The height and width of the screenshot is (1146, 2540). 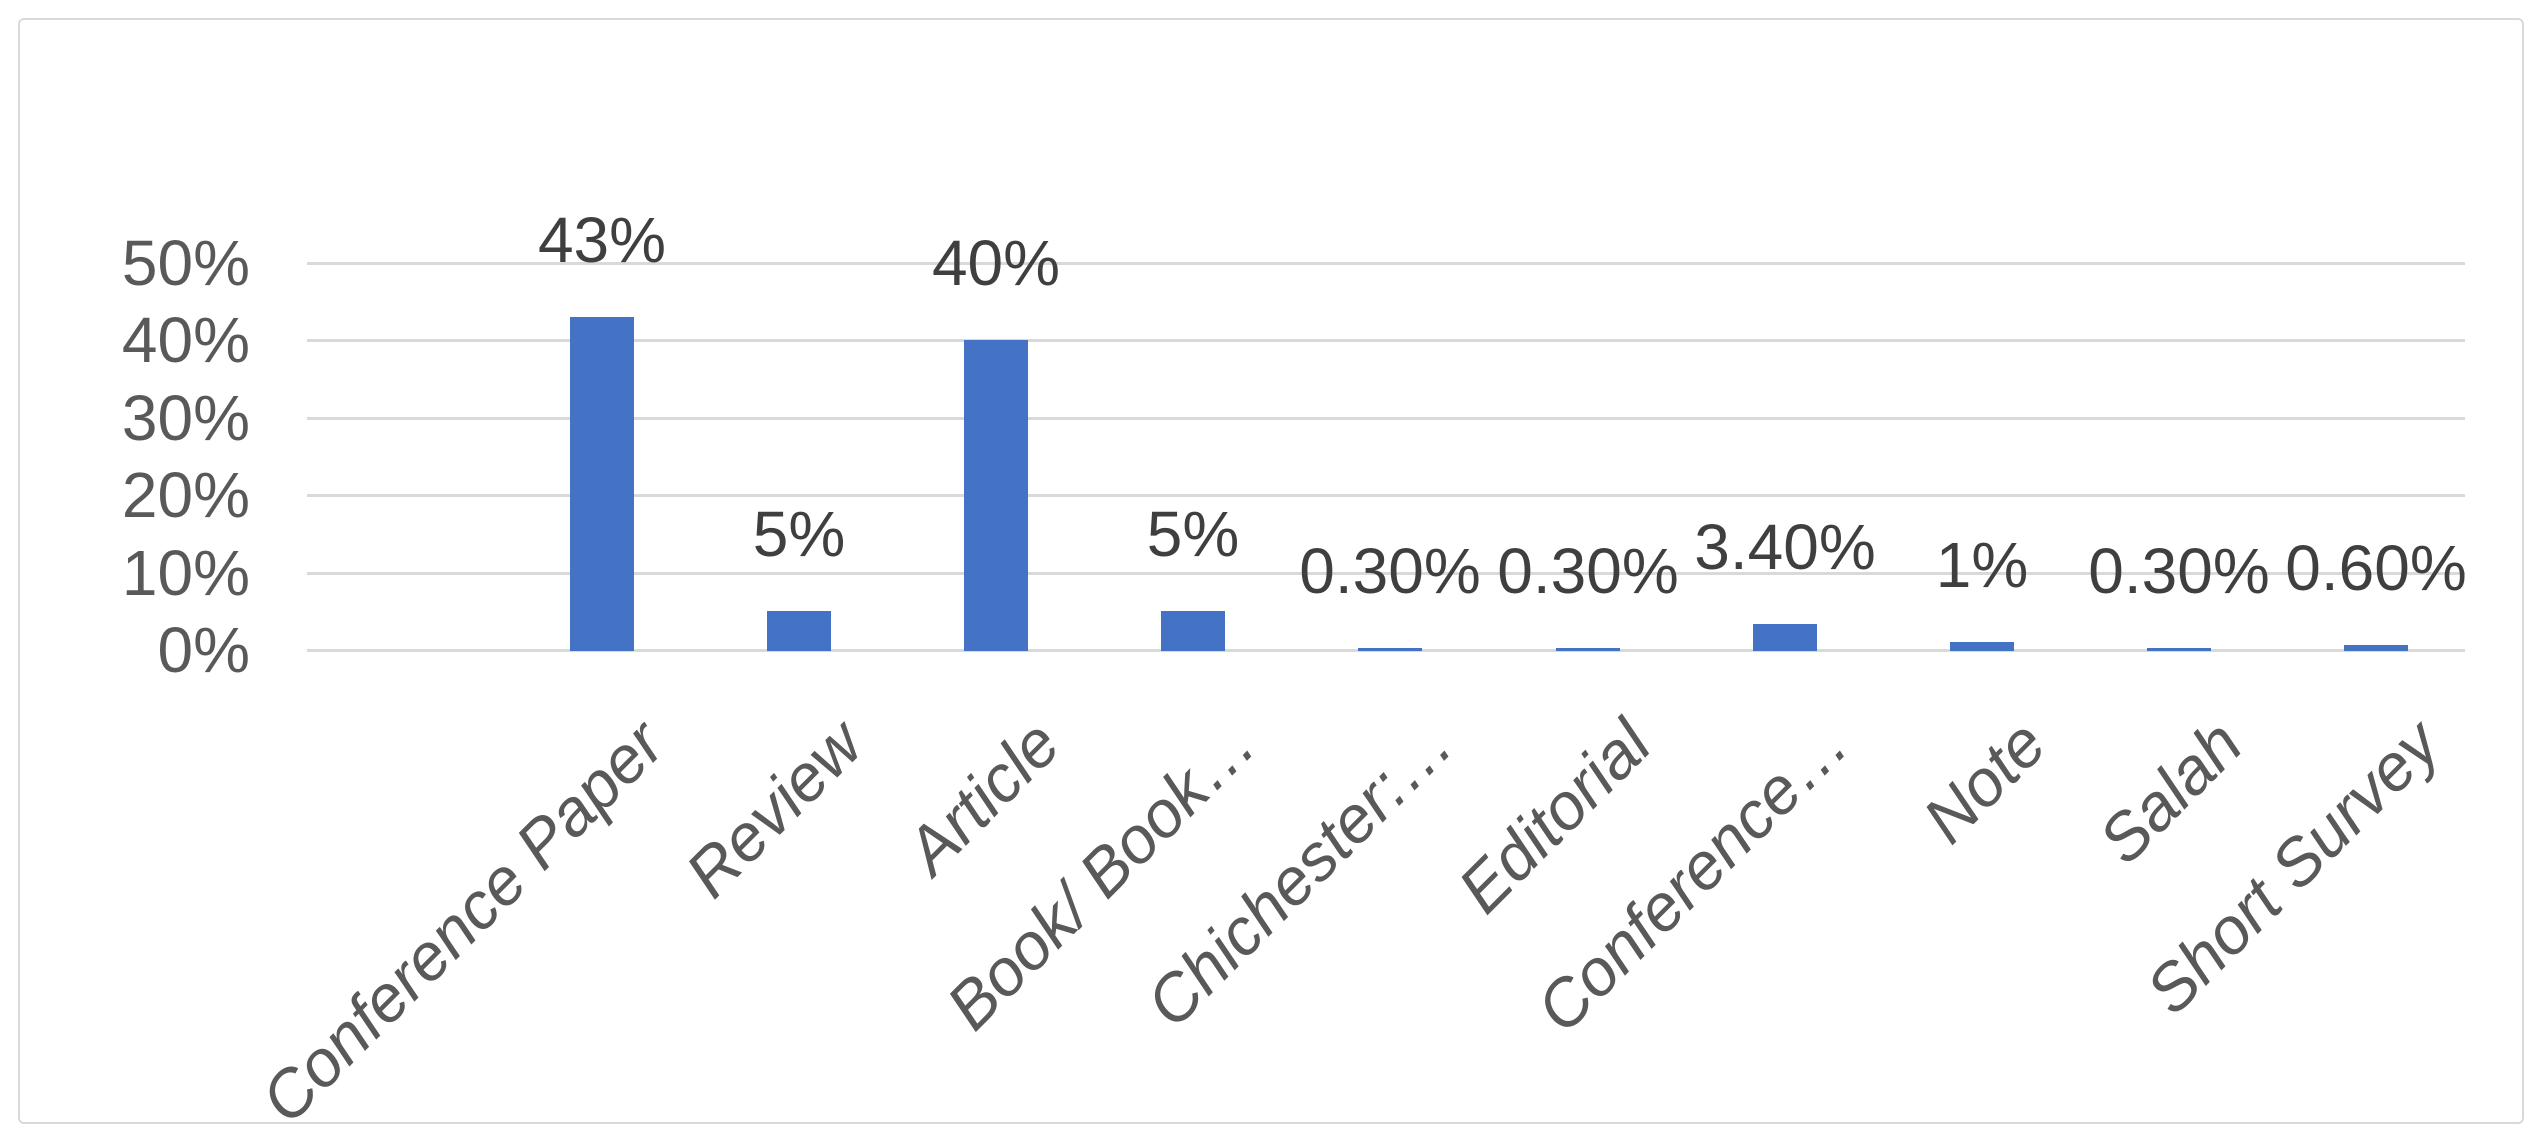 I want to click on bar-salah, so click(x=2179, y=649).